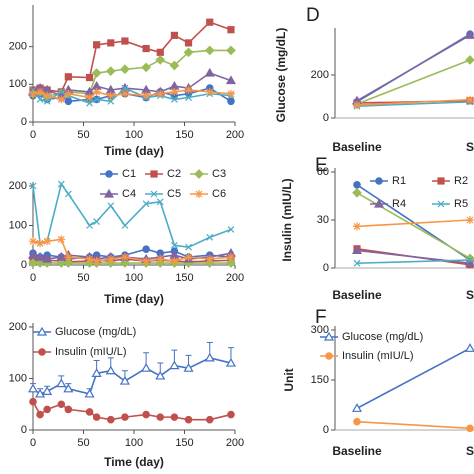 The image size is (474, 474). I want to click on legend-label: R1, so click(399, 181).